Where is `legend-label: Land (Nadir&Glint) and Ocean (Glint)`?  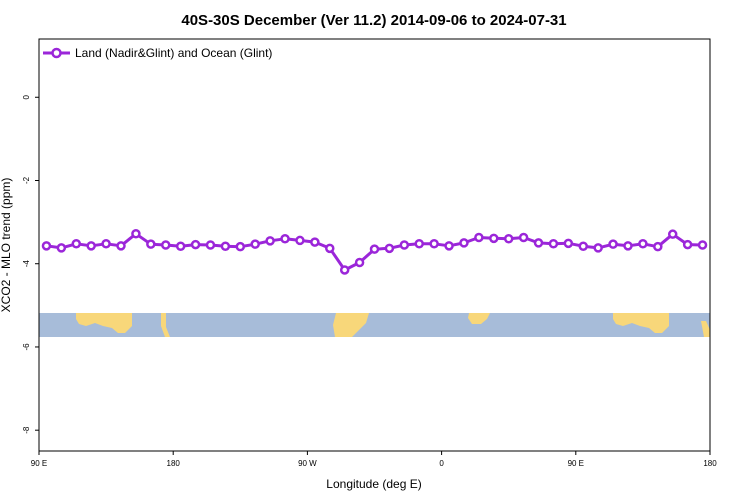 legend-label: Land (Nadir&Glint) and Ocean (Glint) is located at coordinates (173, 53).